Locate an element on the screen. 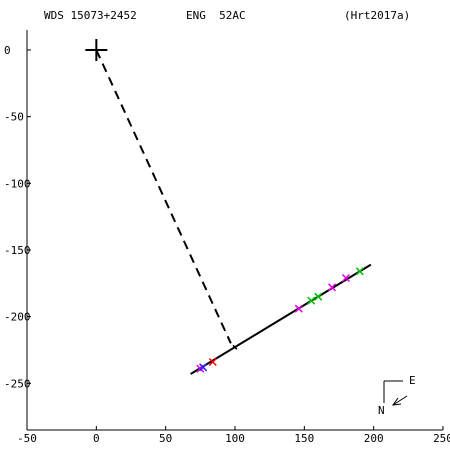 This screenshot has width=450, height=450. x-tick-label: -50 is located at coordinates (27, 438).